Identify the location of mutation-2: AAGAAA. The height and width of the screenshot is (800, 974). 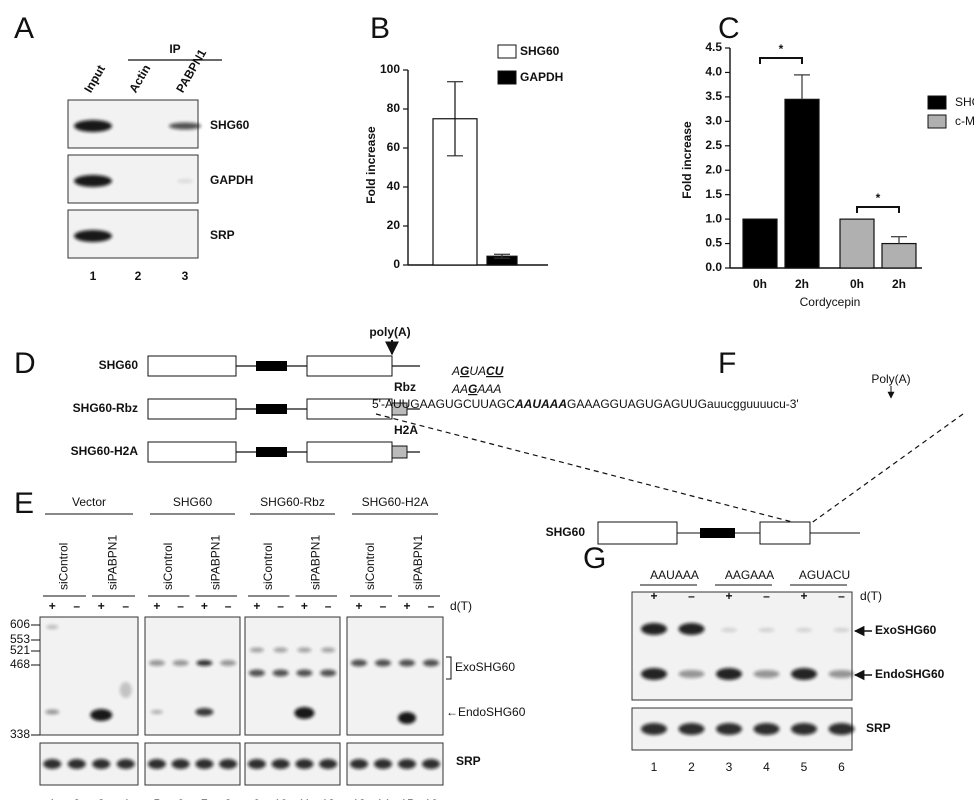
(476, 389).